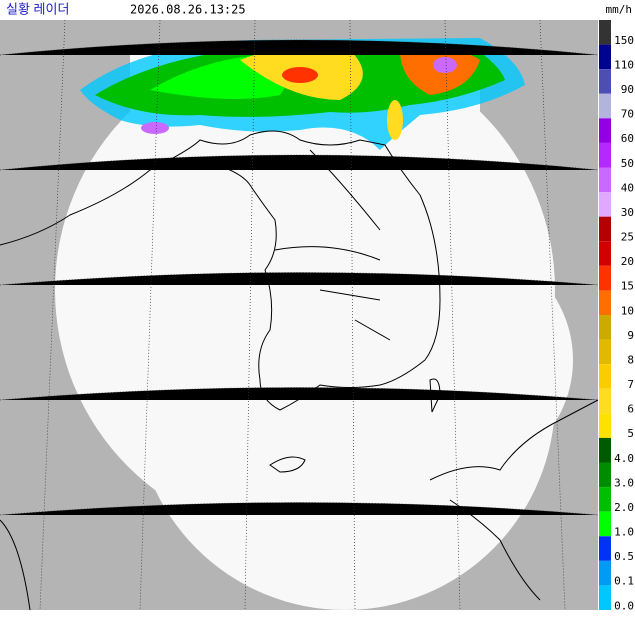  What do you see at coordinates (627, 89) in the screenshot?
I see `legend-label: 90` at bounding box center [627, 89].